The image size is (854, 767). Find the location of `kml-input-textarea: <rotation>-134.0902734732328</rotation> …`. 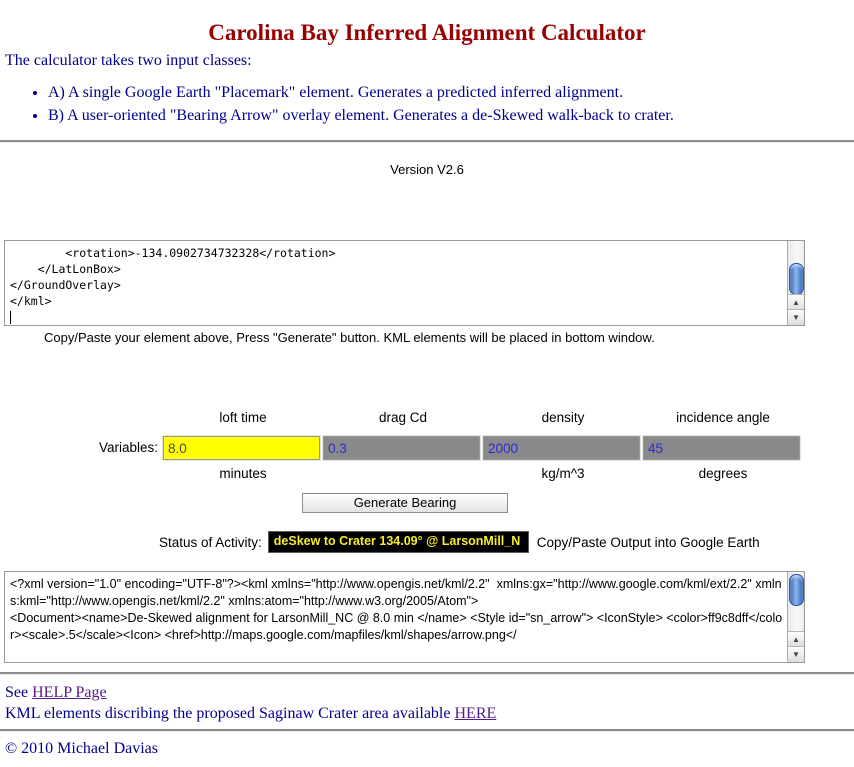

kml-input-textarea: <rotation>-134.0902734732328</rotation> … is located at coordinates (404, 283).